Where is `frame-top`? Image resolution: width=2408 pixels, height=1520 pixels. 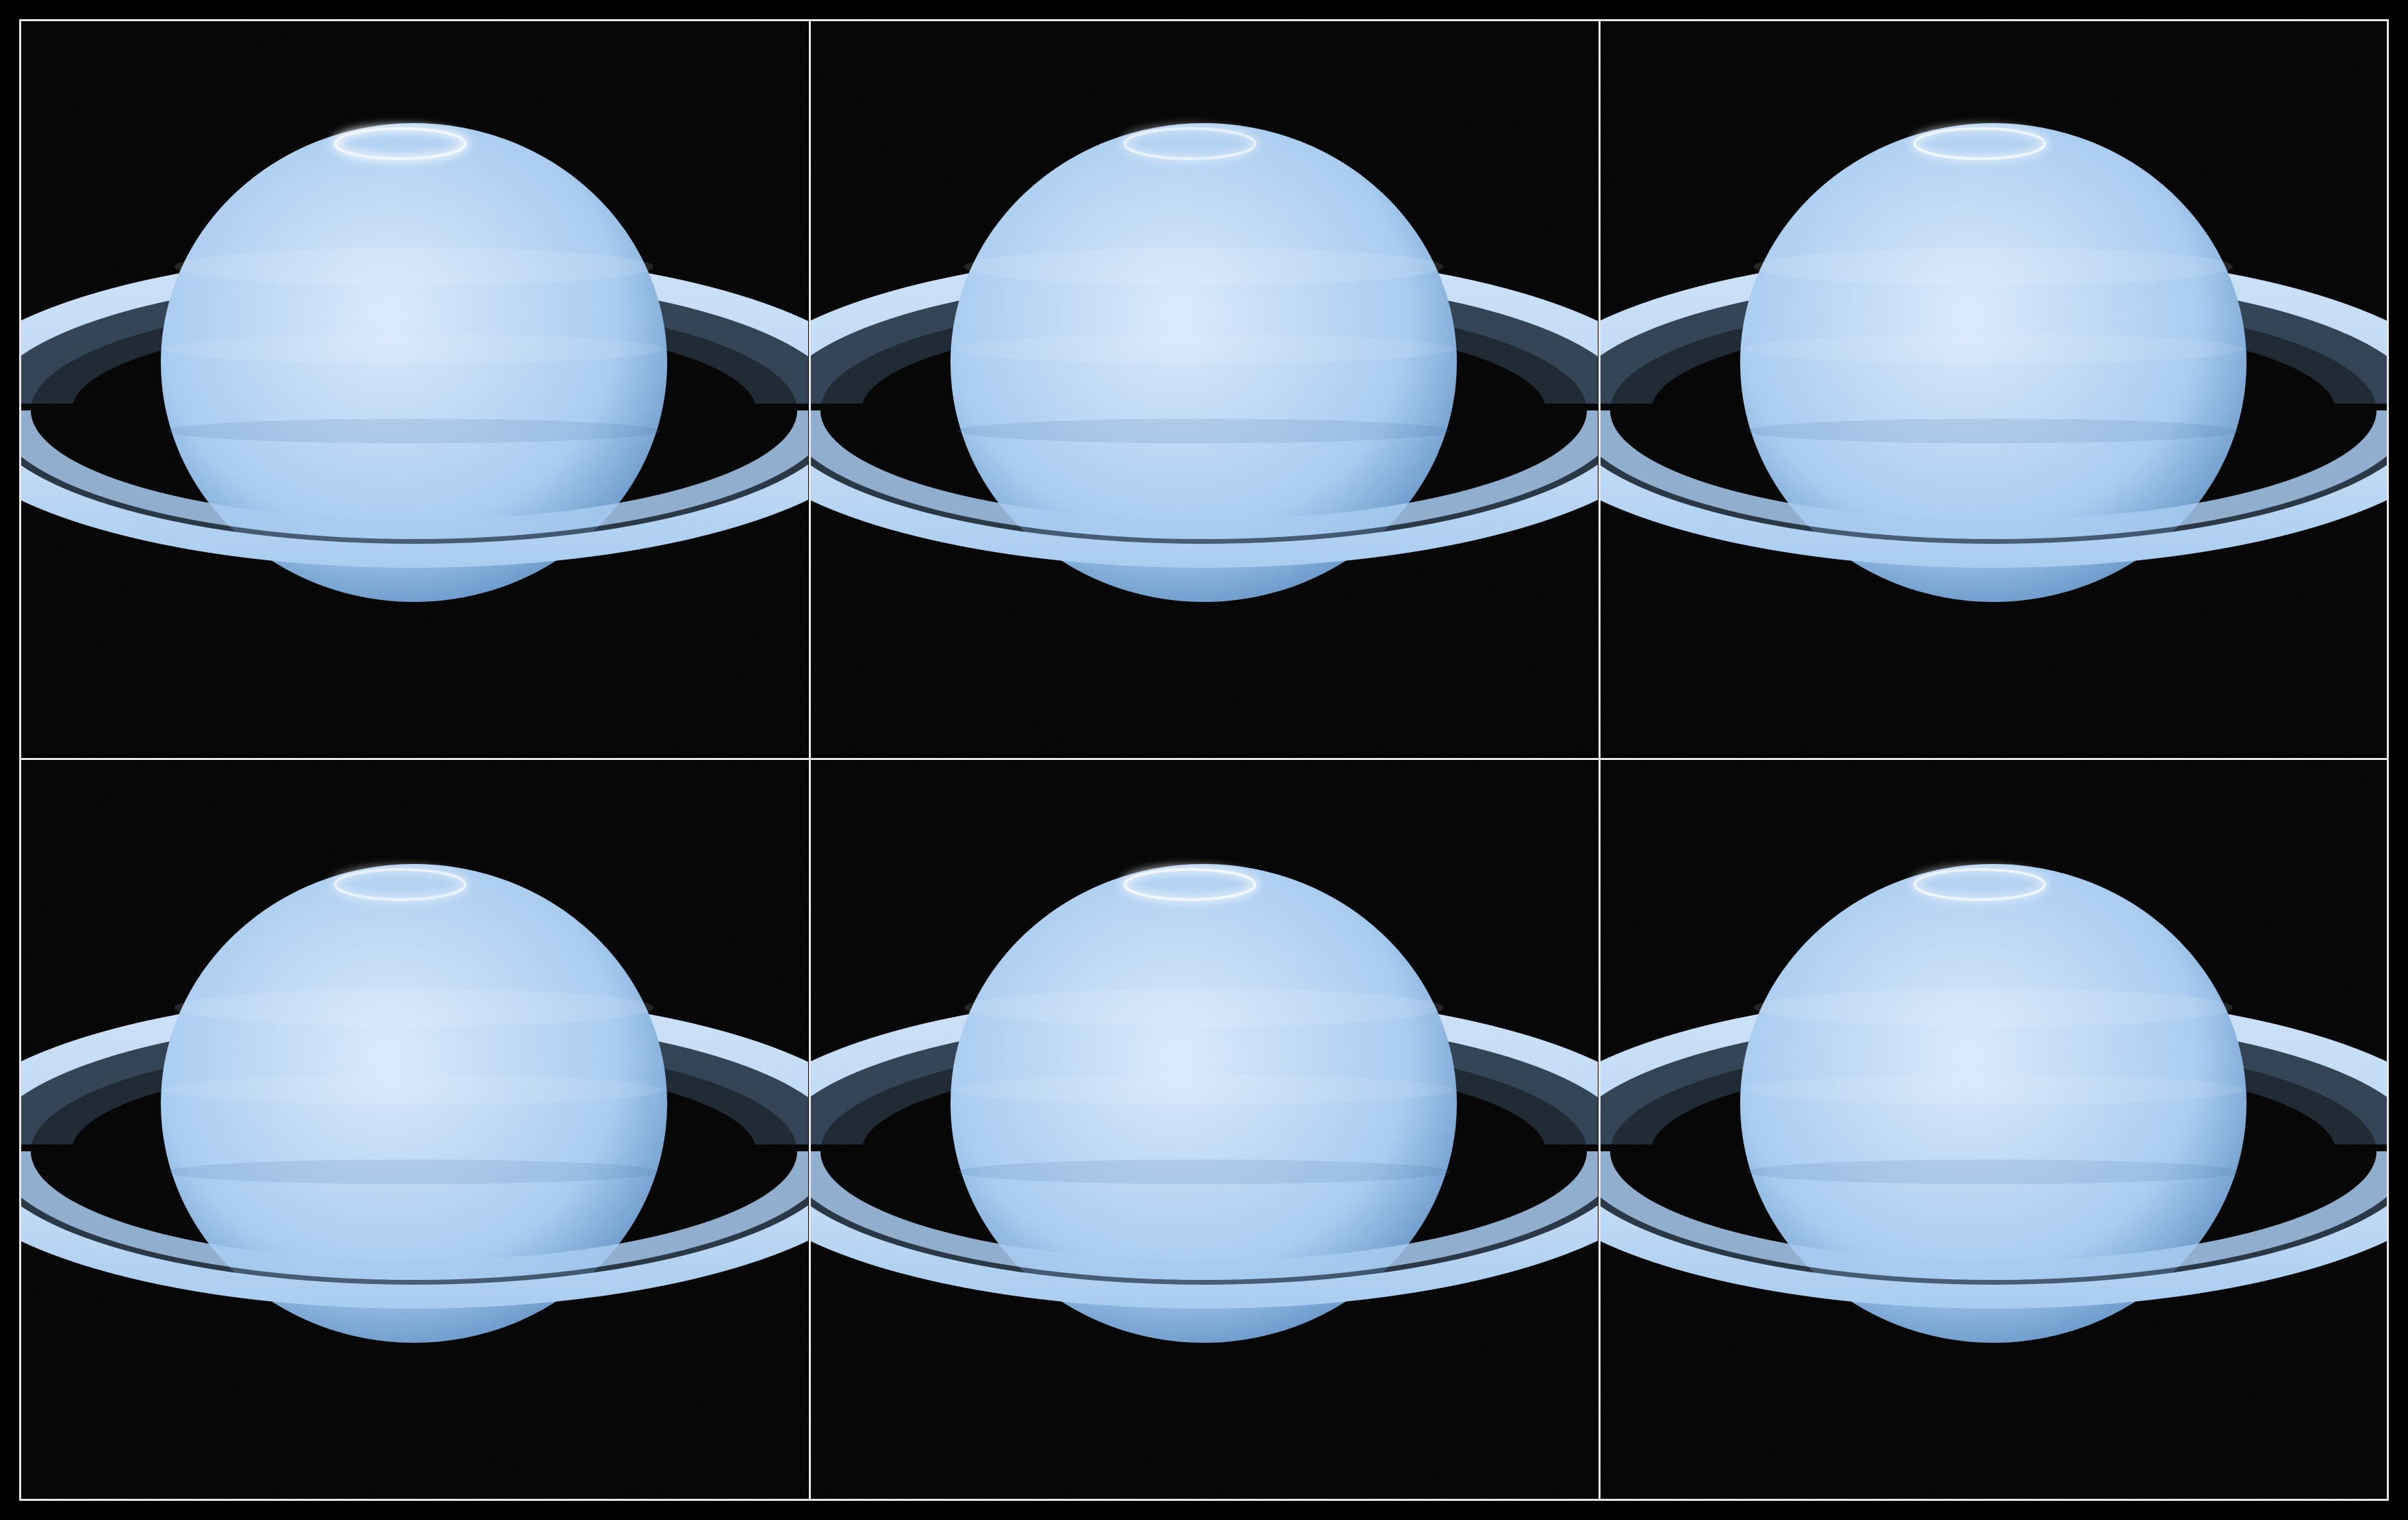 frame-top is located at coordinates (1204, 20).